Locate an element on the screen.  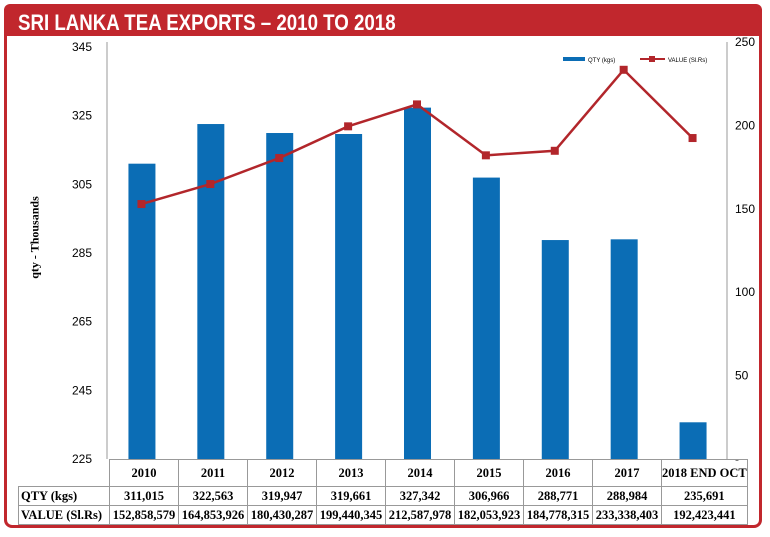
chart-title: SRI LANKA TEA EXPORTS – 2010 TO 2018 is located at coordinates (207, 22).